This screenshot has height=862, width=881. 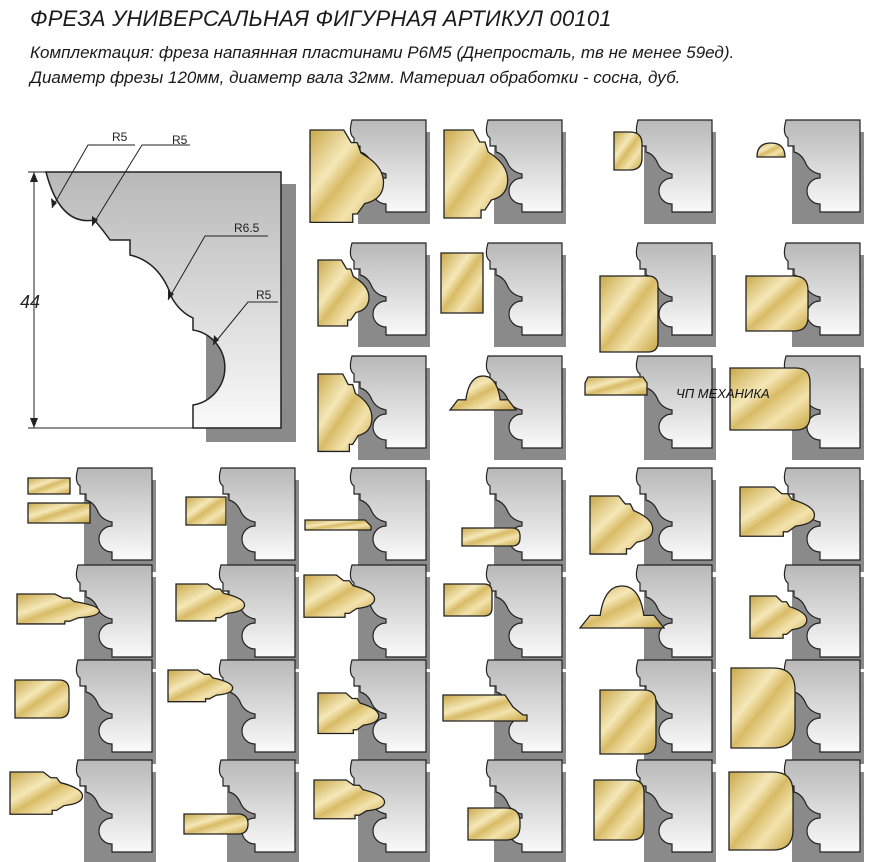 I want to click on radius-label-3: R6.5, so click(x=247, y=228).